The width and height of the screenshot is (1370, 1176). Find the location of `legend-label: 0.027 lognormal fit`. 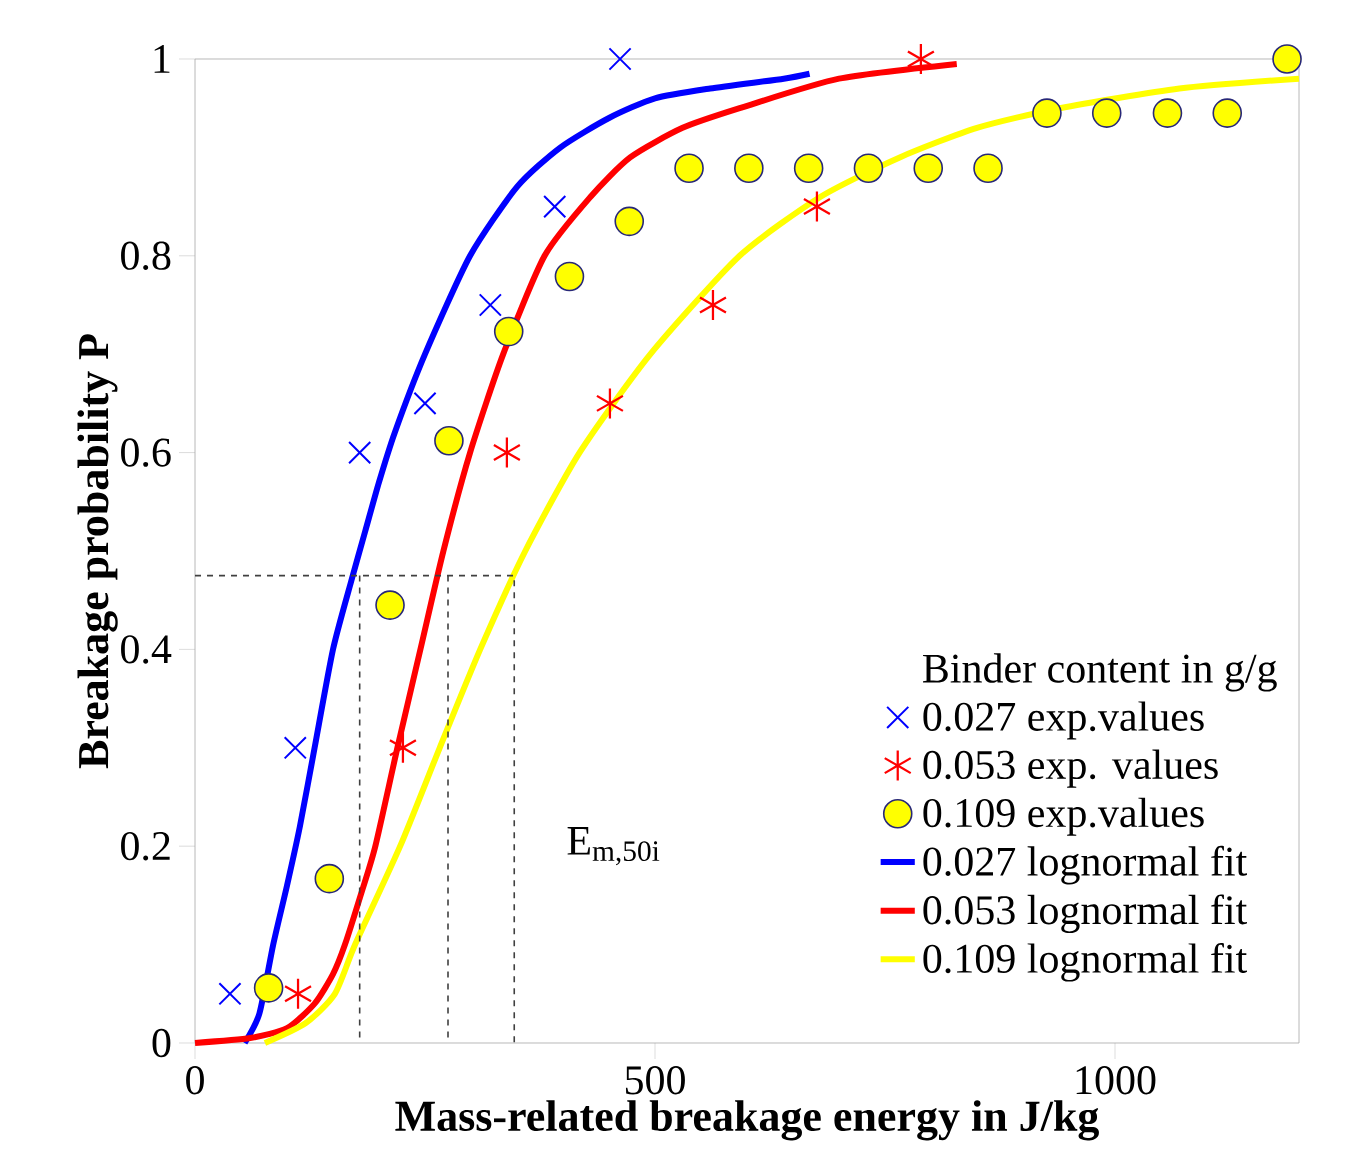

legend-label: 0.027 lognormal fit is located at coordinates (1085, 865).